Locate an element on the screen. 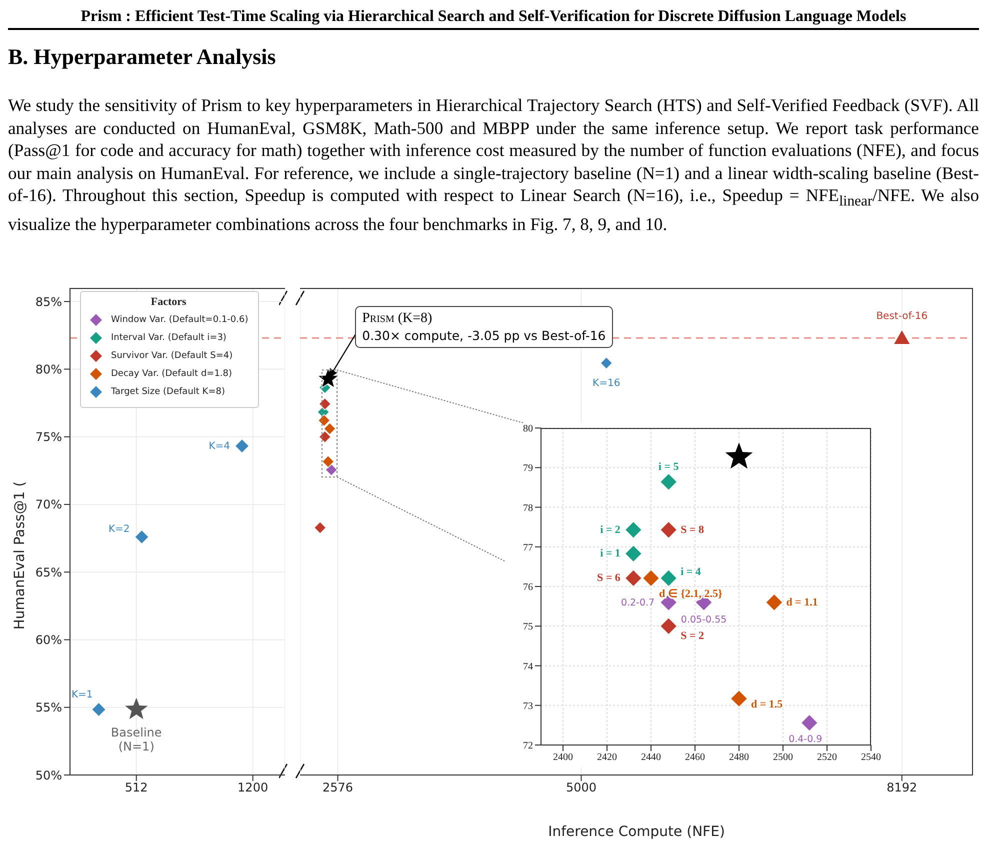  annotation: d = 1.5 is located at coordinates (767, 704).